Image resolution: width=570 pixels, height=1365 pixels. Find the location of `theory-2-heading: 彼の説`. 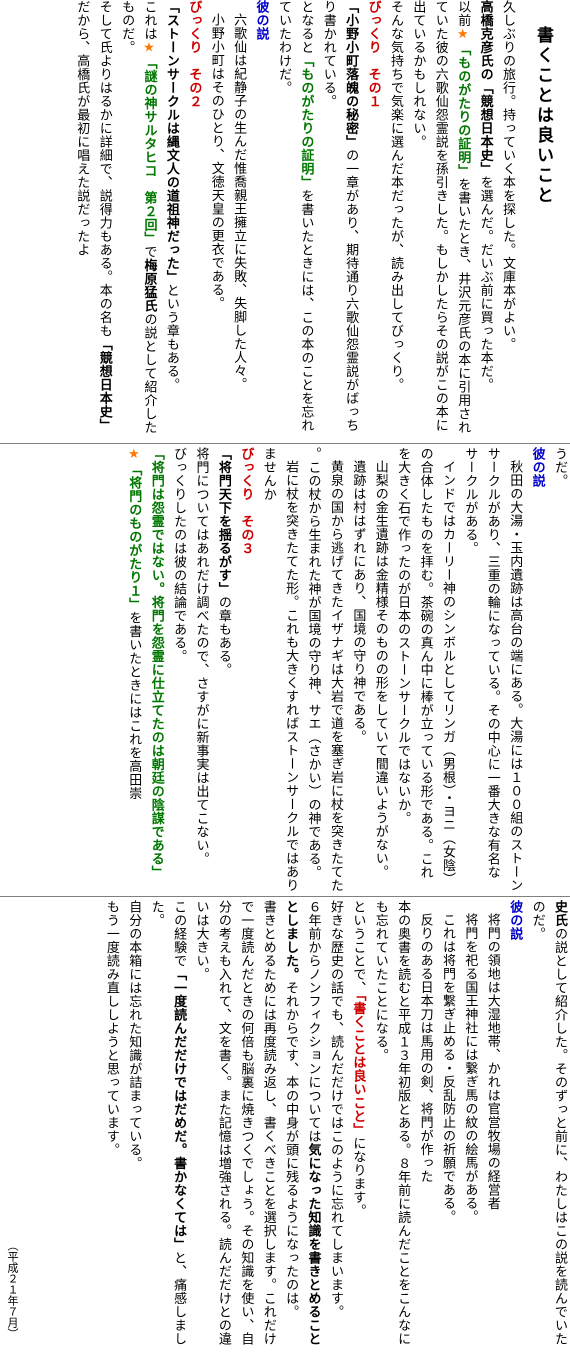

theory-2-heading: 彼の説 is located at coordinates (537, 467).